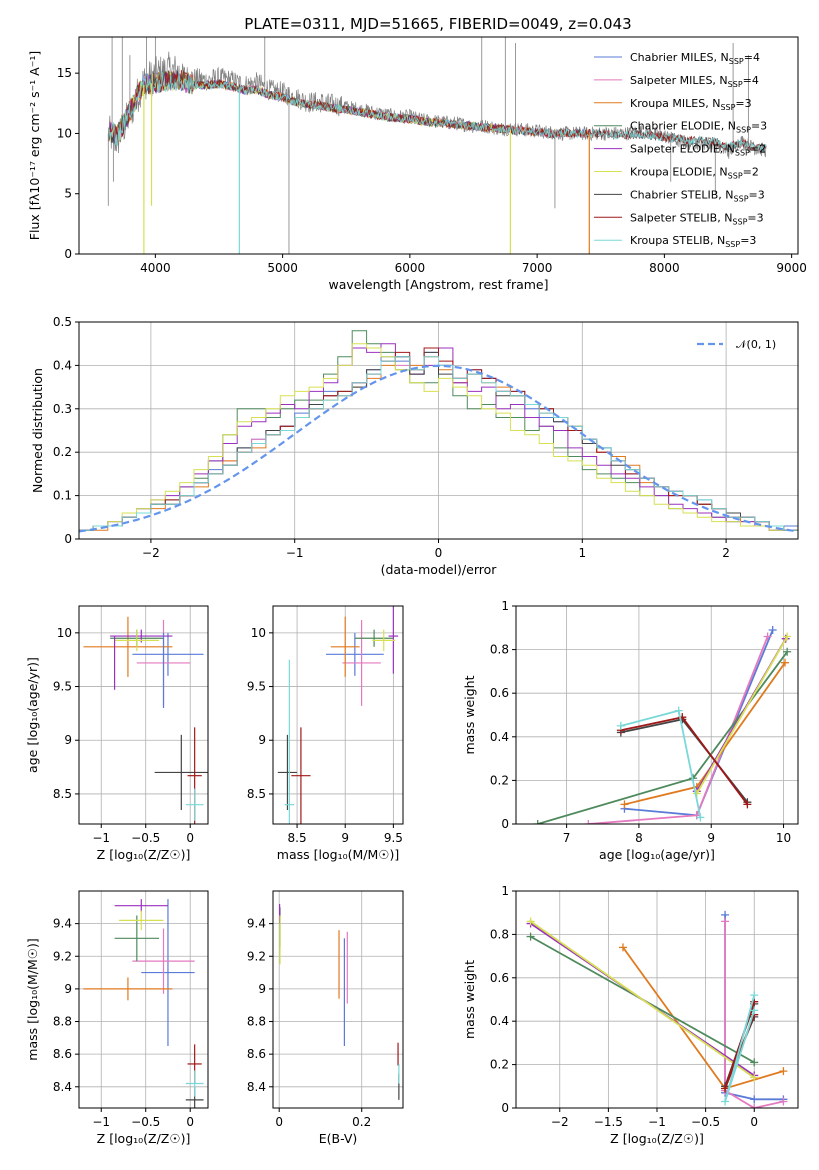 This screenshot has width=819, height=1170. What do you see at coordinates (664, 268) in the screenshot?
I see `x-tick-label: 8000` at bounding box center [664, 268].